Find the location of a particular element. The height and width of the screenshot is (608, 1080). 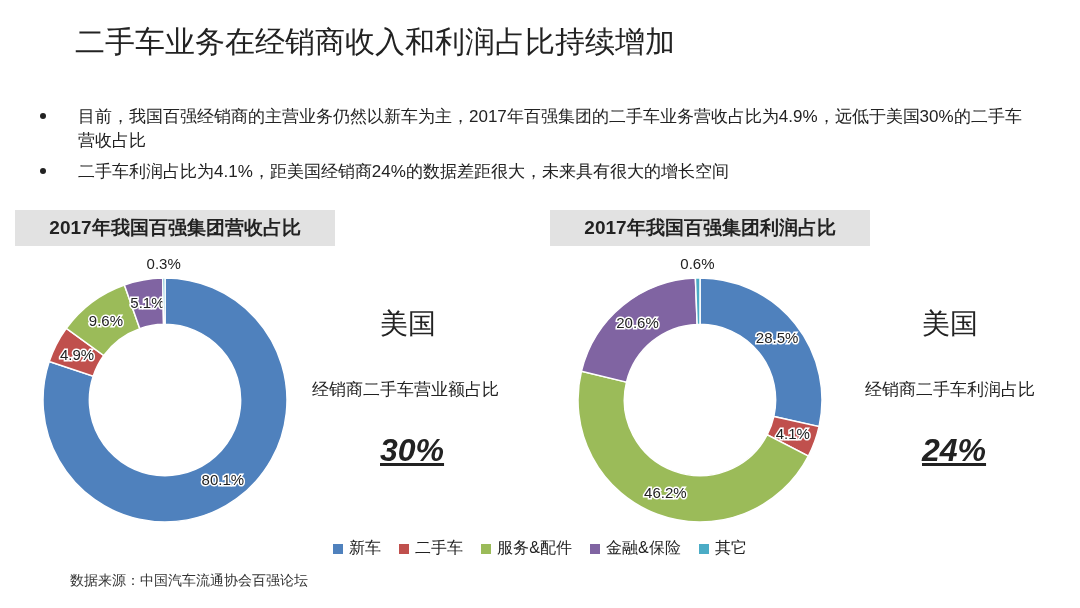

data-label: 9.6% is located at coordinates (106, 320).